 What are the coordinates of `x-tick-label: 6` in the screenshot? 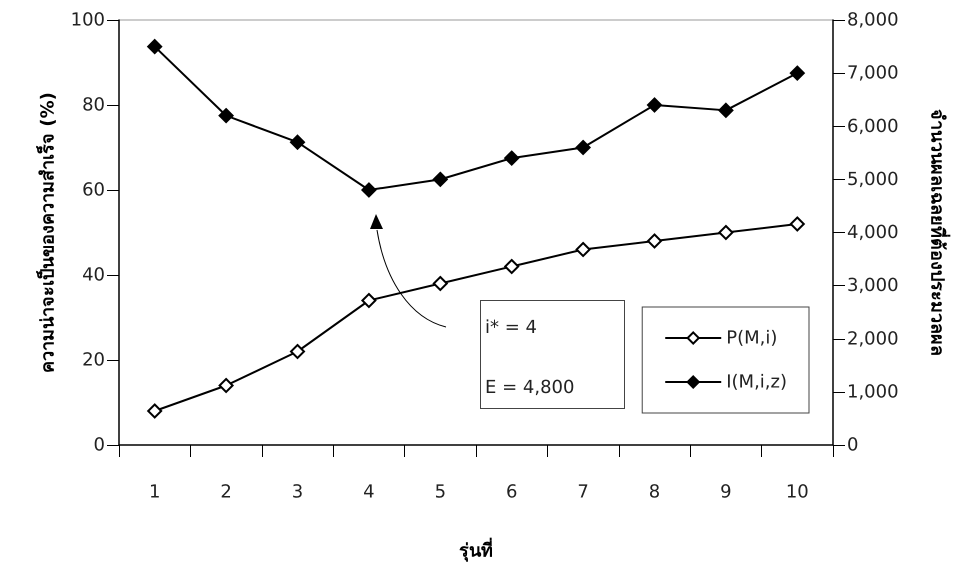 It's located at (512, 492).